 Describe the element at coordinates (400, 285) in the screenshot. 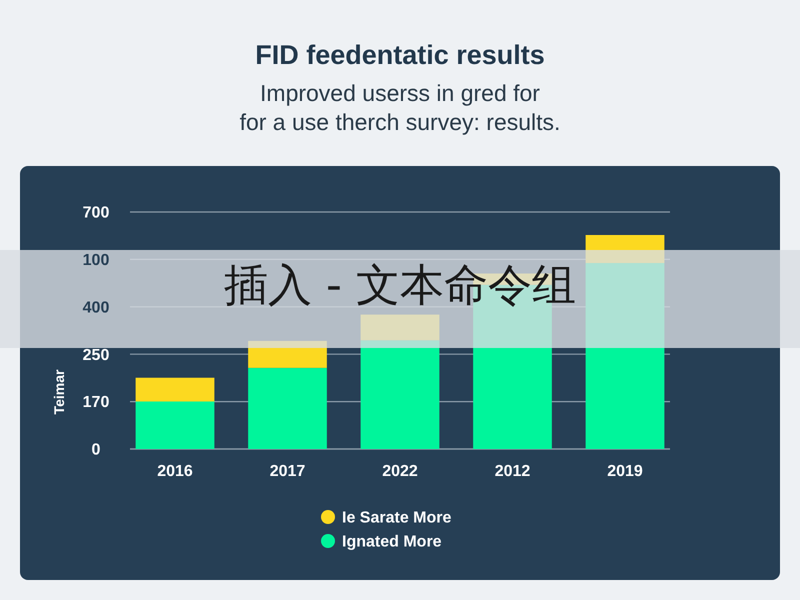

I see `band-label: 插入 - 文本命令组` at that location.